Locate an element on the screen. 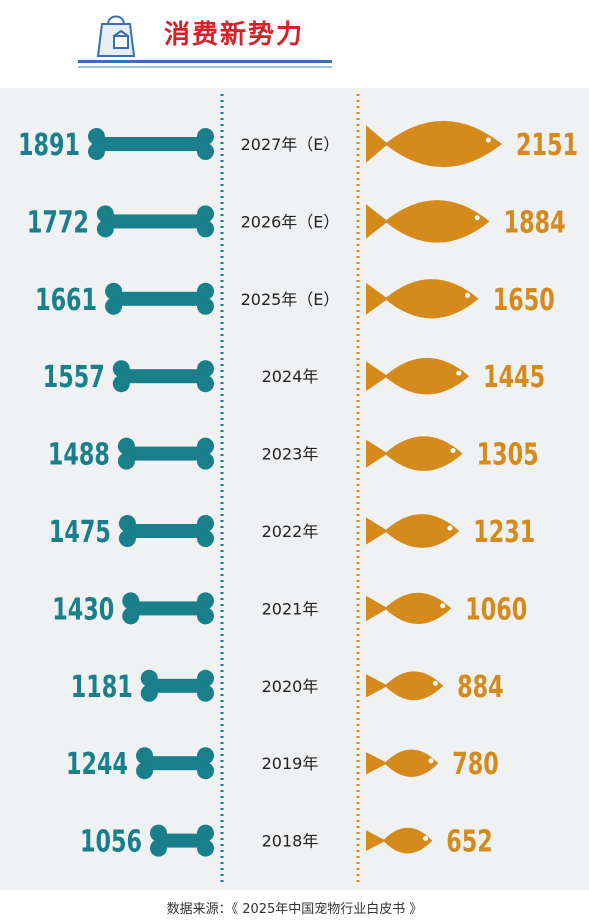 The height and width of the screenshot is (921, 589). year-label: 2026年（E） is located at coordinates (290, 221).